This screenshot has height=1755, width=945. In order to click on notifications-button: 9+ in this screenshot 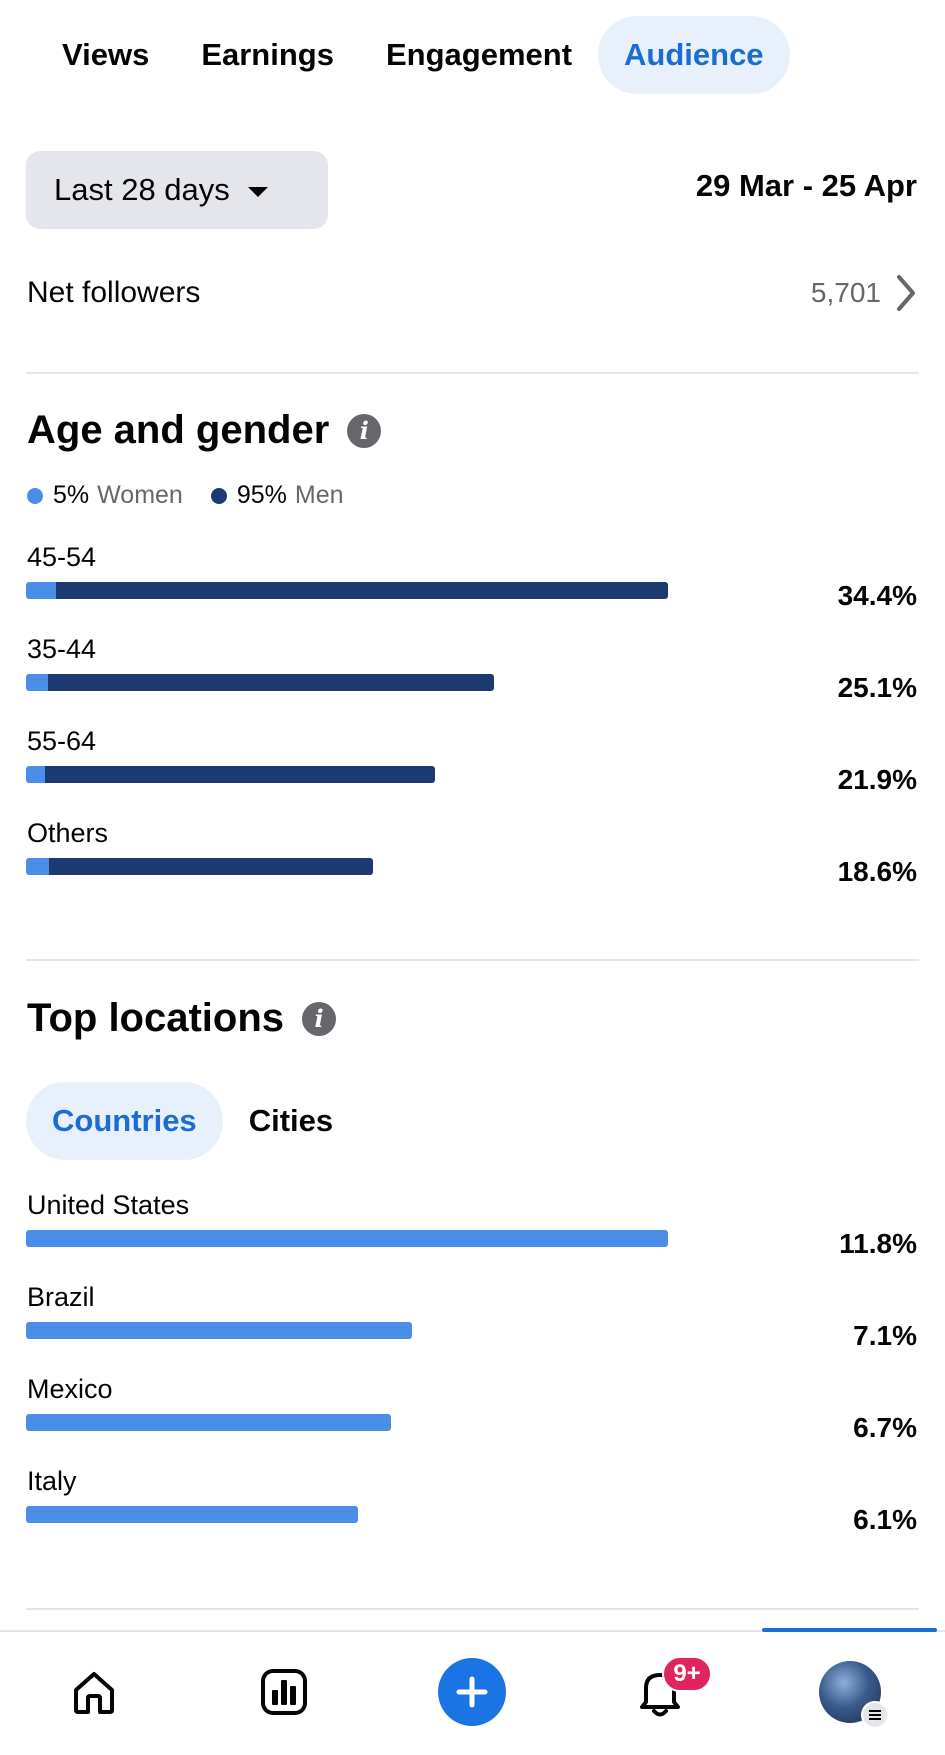, I will do `click(667, 1692)`.